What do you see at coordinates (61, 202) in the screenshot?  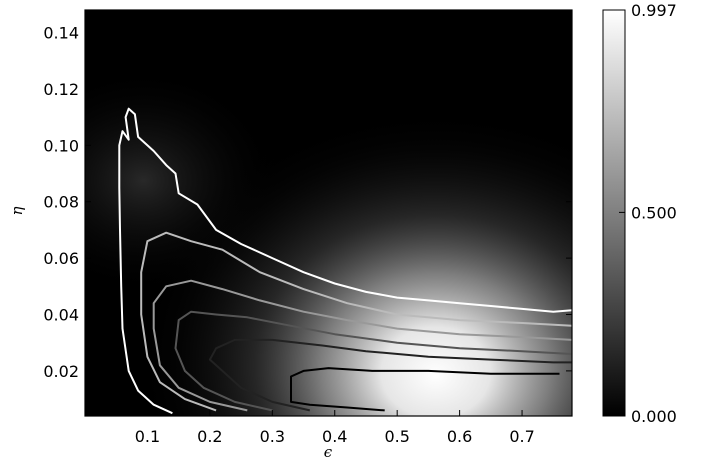 I see `y-tick-label-3: 0.08` at bounding box center [61, 202].